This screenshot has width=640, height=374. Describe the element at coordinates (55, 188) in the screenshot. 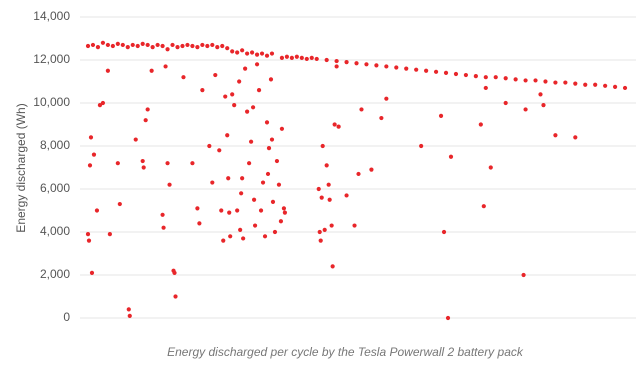

I see `y-tick-label: 6,000` at that location.